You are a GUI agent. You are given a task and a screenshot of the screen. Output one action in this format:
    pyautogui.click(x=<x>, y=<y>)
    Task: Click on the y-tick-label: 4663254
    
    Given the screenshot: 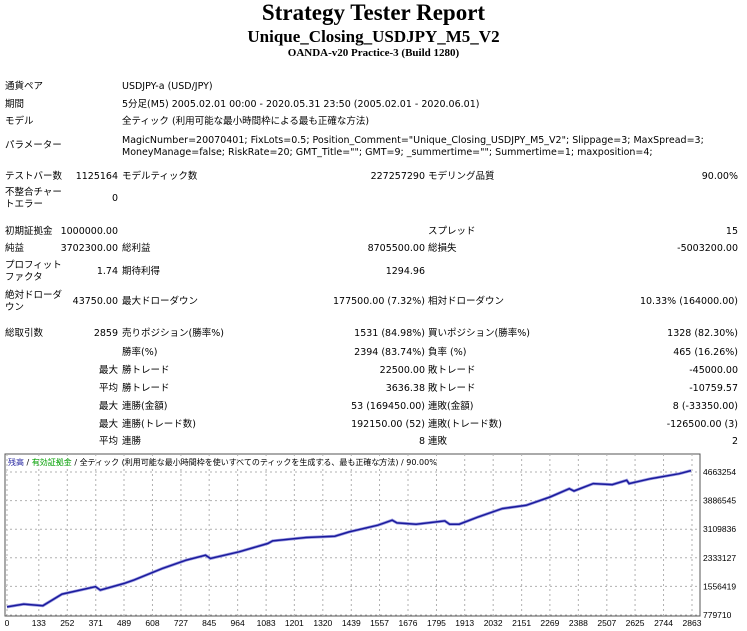 What is the action you would take?
    pyautogui.click(x=719, y=472)
    